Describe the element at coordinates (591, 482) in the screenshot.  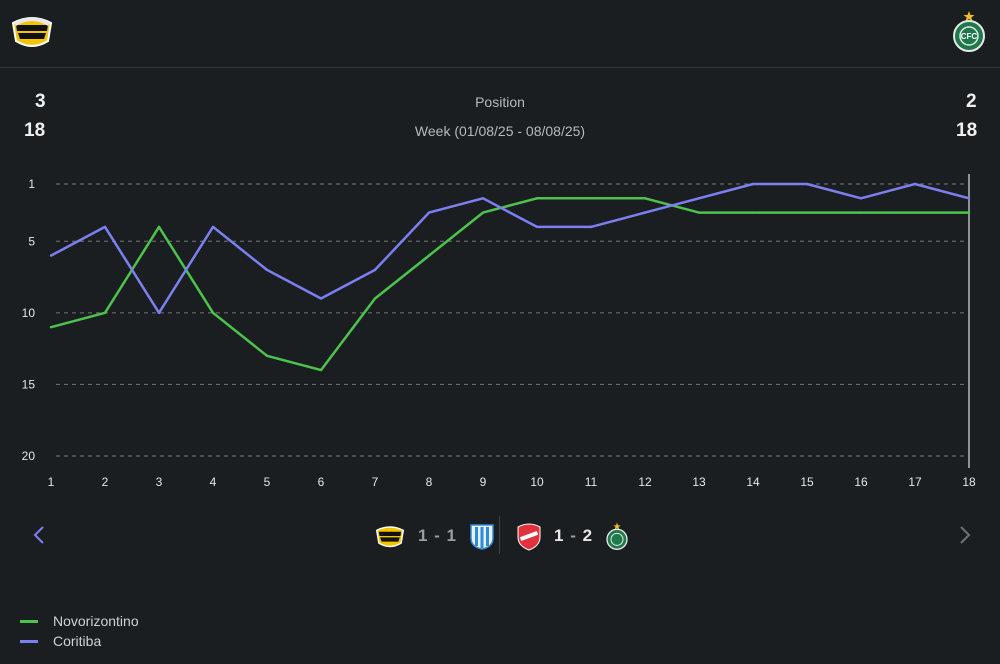
I see `x-tick-label: 11` at that location.